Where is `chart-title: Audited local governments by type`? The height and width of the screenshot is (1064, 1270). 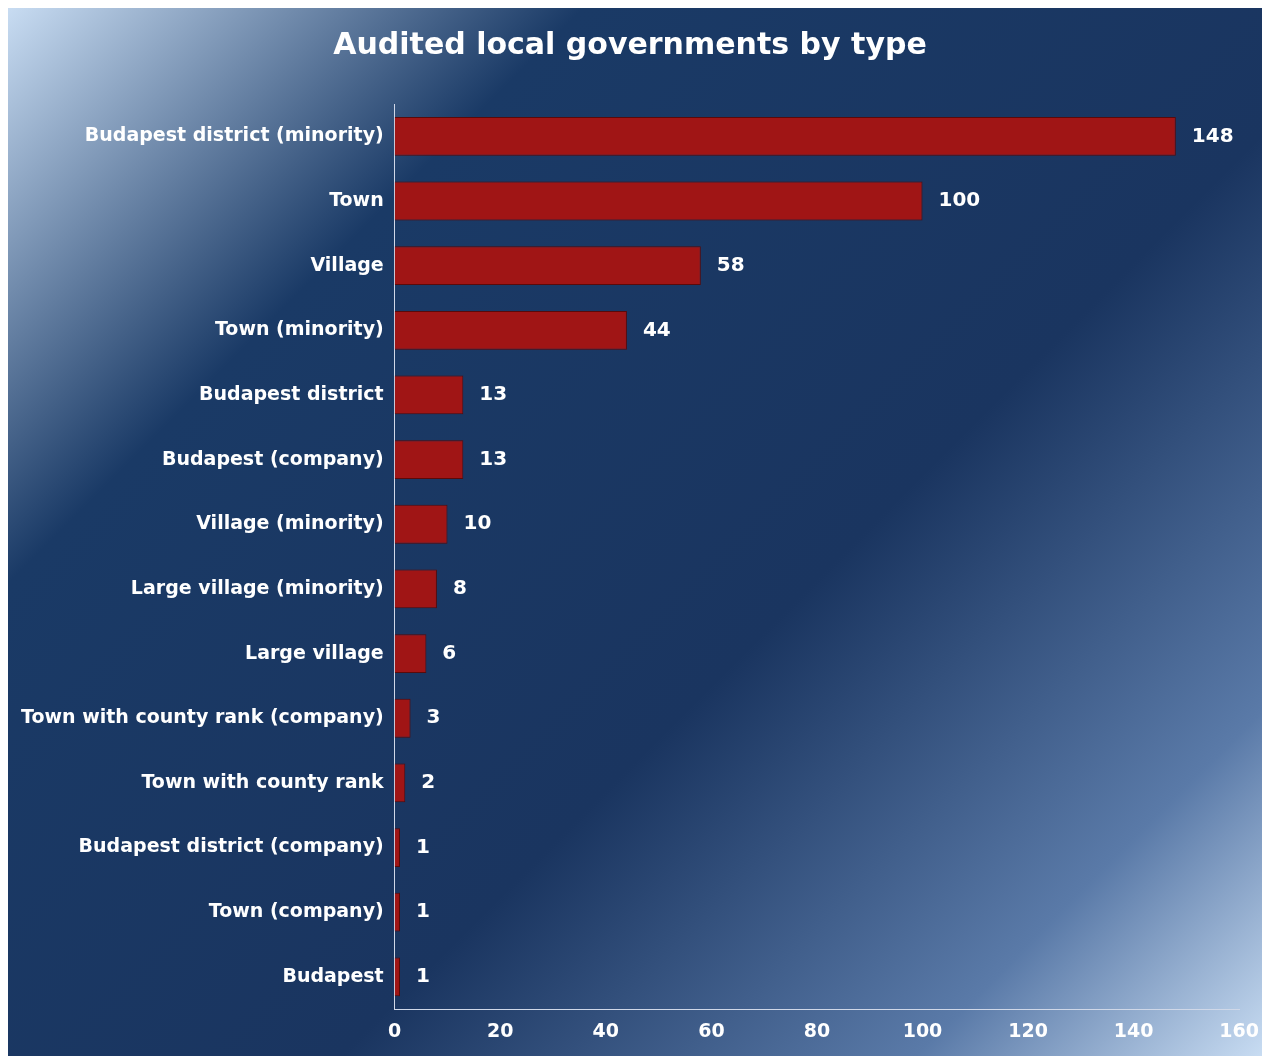 chart-title: Audited local governments by type is located at coordinates (630, 43).